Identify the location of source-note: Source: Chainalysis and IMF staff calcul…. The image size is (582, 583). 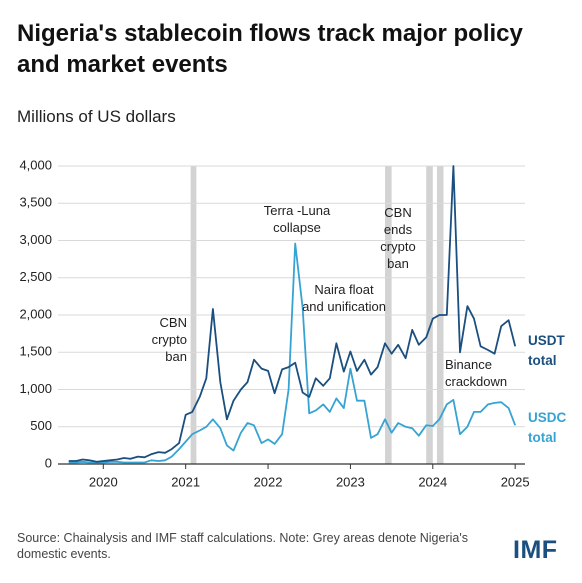
(242, 546).